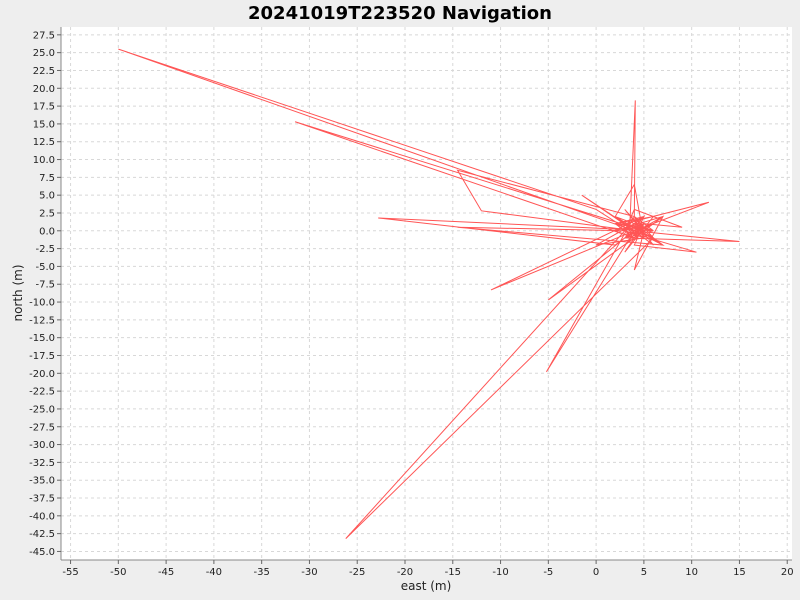 Image resolution: width=800 pixels, height=600 pixels. What do you see at coordinates (47, 213) in the screenshot?
I see `y-tick-label: 2.5` at bounding box center [47, 213].